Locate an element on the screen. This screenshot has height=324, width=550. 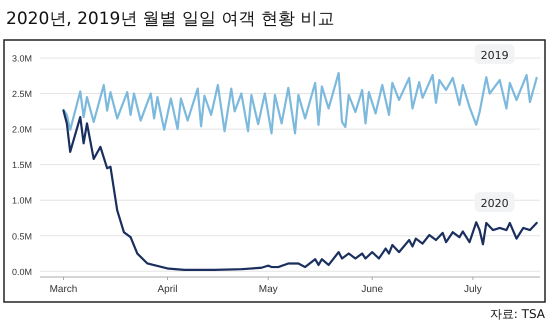
x-tick-label: May is located at coordinates (268, 289).